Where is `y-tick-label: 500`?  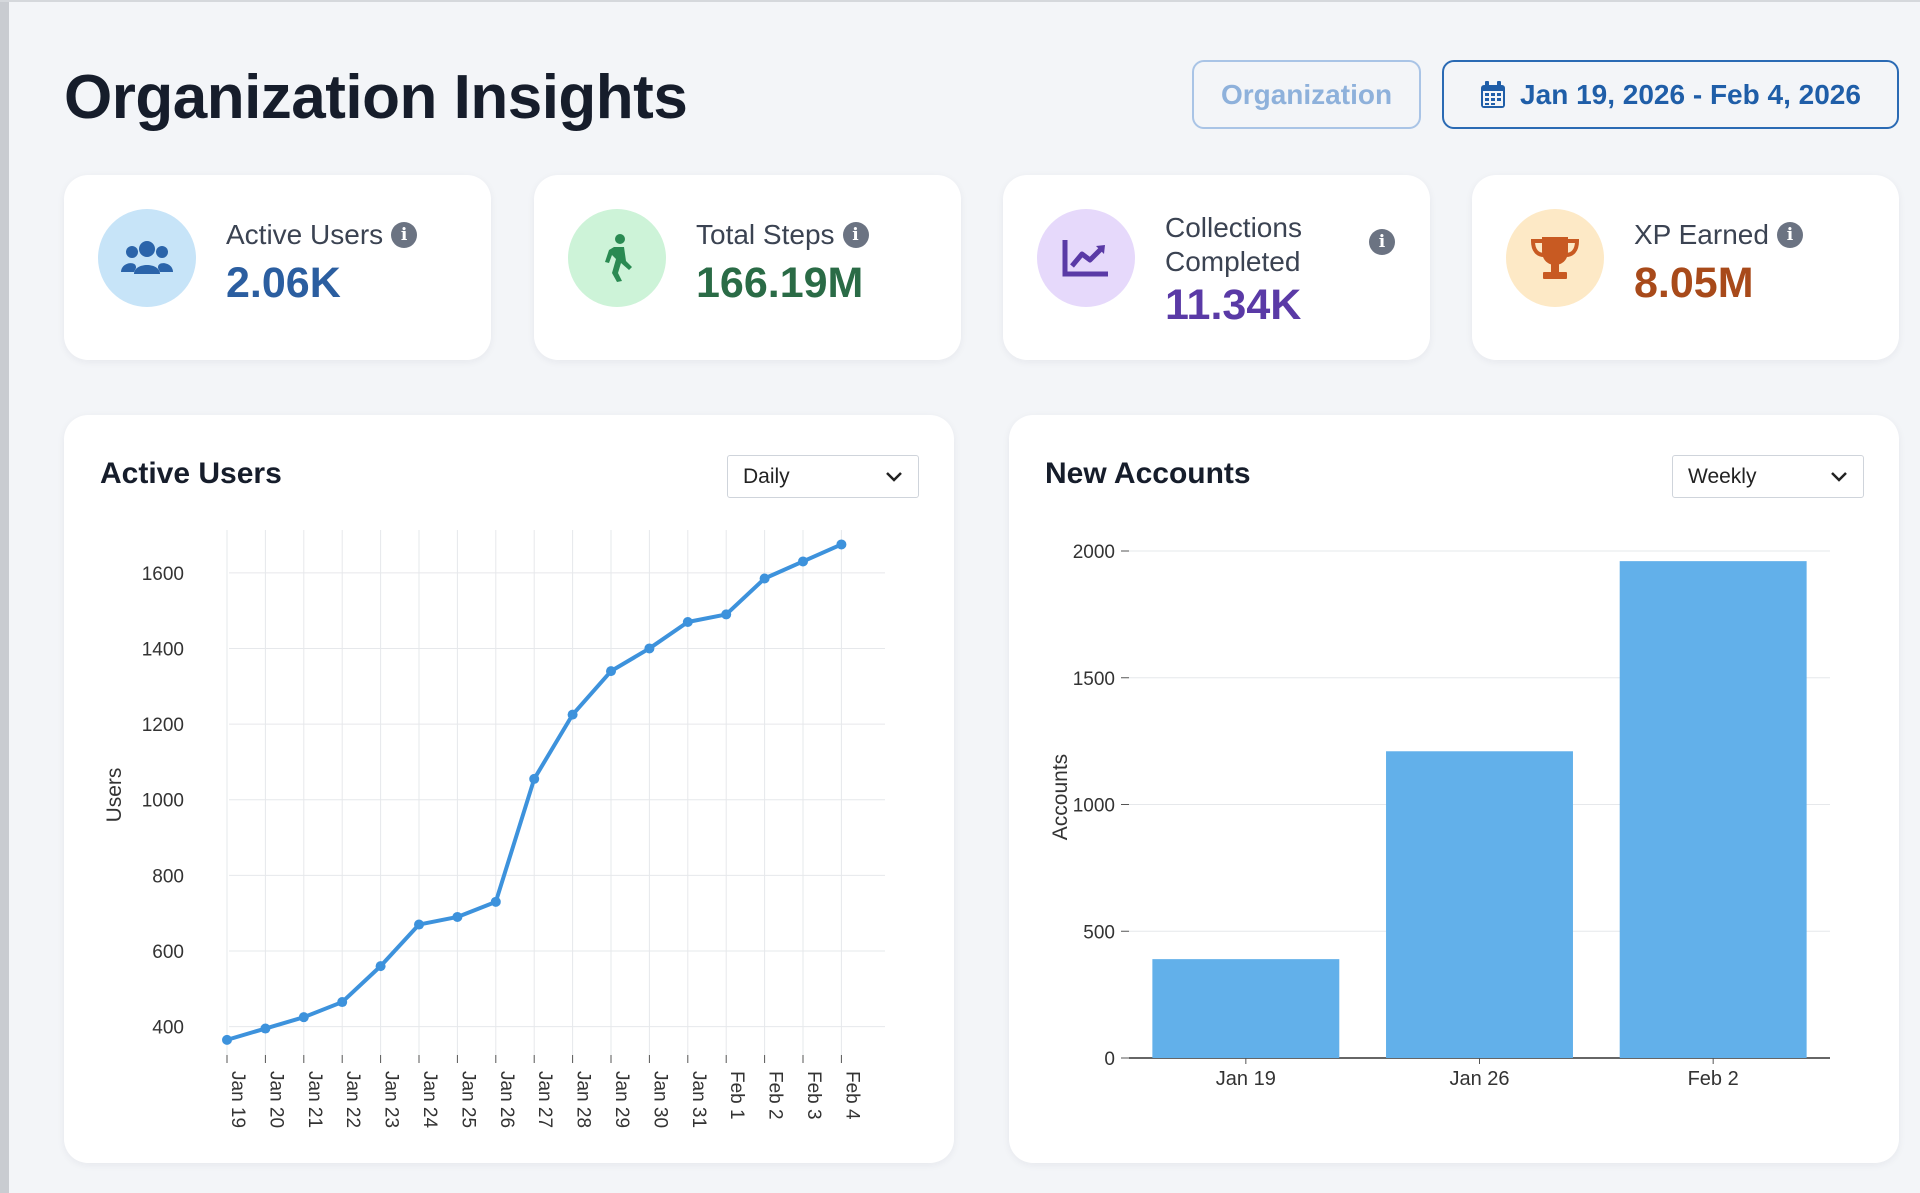 y-tick-label: 500 is located at coordinates (1099, 932).